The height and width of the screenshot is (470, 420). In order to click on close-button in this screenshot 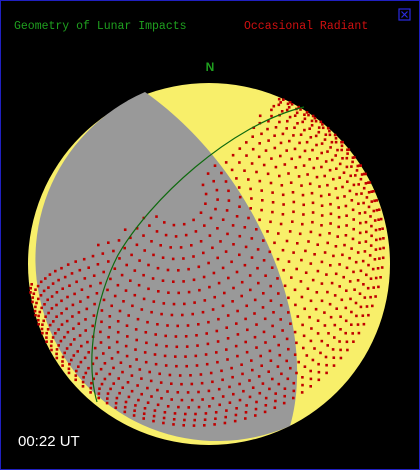, I will do `click(404, 14)`.